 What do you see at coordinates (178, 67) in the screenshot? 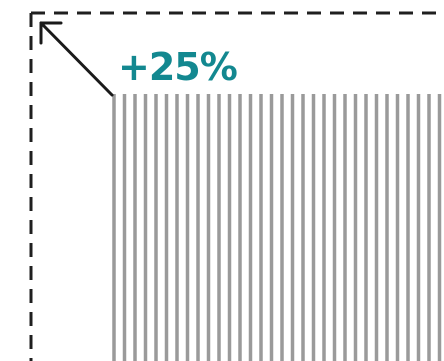
I see `increase-percentage-label: +25%` at bounding box center [178, 67].